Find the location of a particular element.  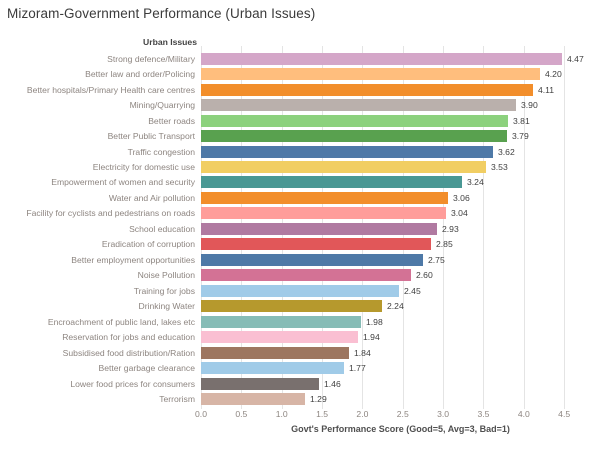

bar-row: Better garbage clearance 1.77 is located at coordinates (300, 367).